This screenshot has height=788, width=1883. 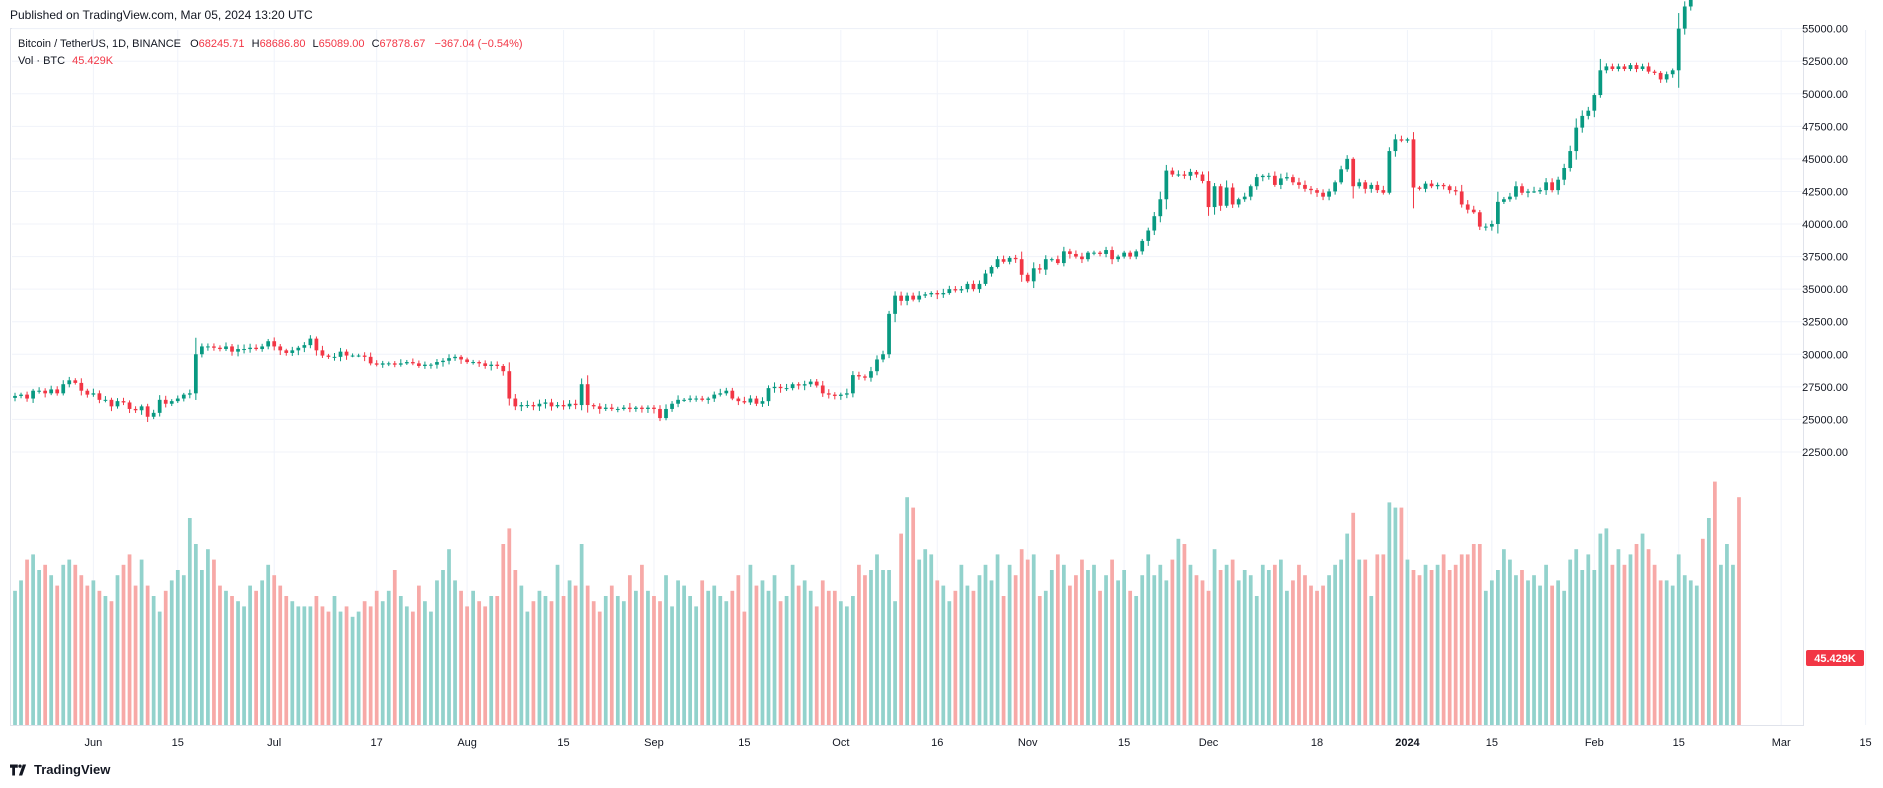 I want to click on price-tick-label: 47500.00, so click(x=1825, y=127).